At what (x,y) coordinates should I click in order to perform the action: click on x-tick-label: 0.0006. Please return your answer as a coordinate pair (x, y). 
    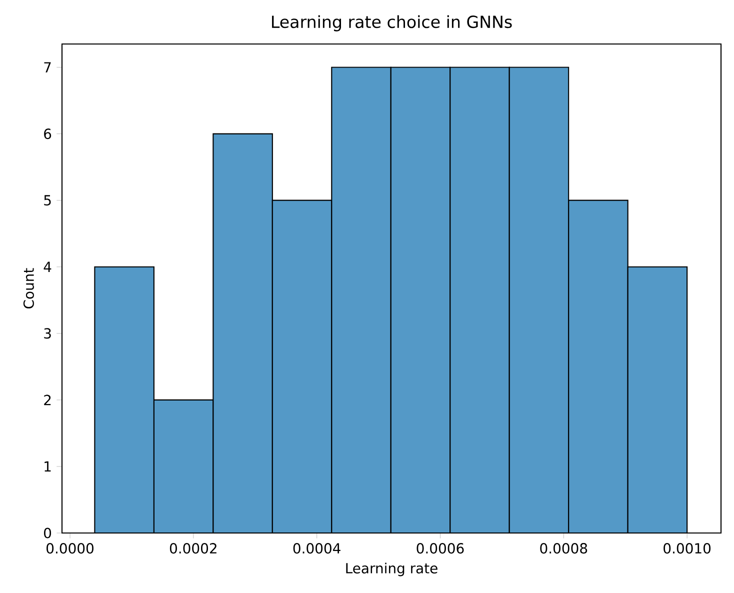
    Looking at the image, I should click on (440, 548).